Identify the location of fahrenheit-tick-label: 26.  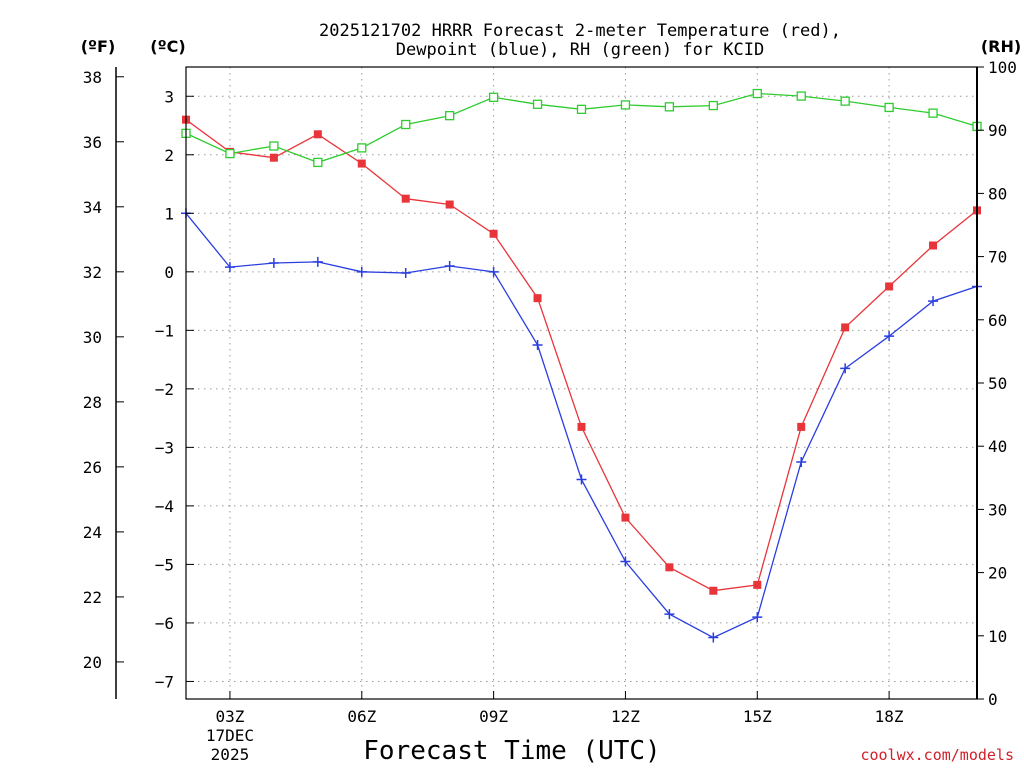
(92, 467).